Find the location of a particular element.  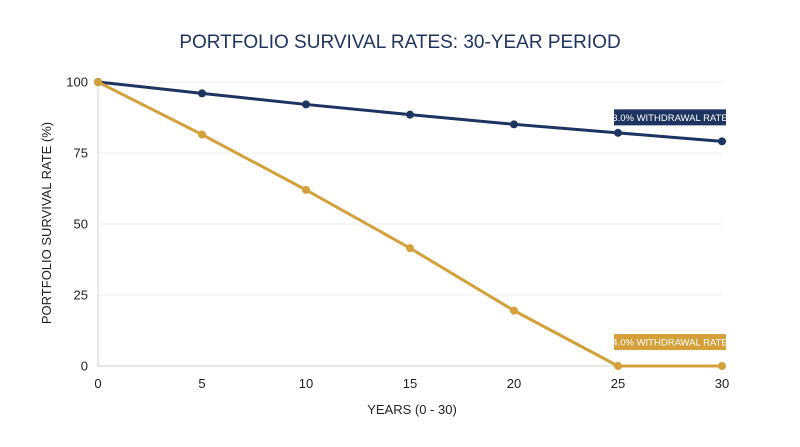

x-tick-label: 20 is located at coordinates (514, 383).